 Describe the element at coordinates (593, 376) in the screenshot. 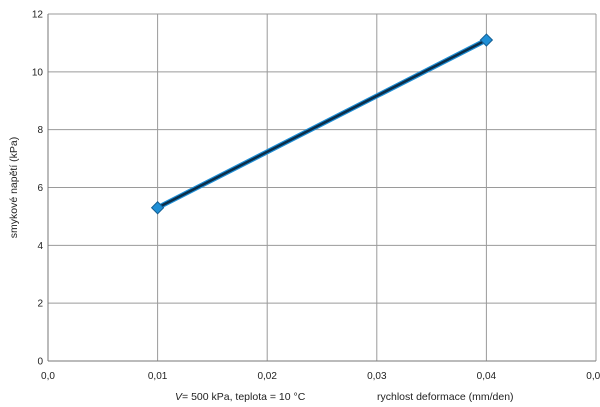

I see `x-tick-label: 0,05` at that location.